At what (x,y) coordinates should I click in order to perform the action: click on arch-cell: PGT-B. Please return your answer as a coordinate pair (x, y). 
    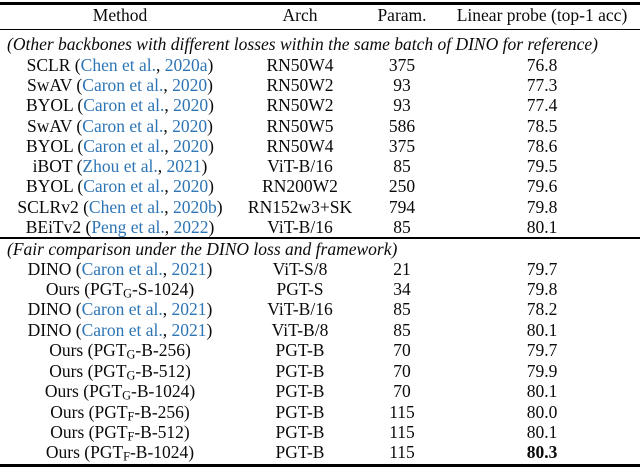
    Looking at the image, I should click on (300, 350).